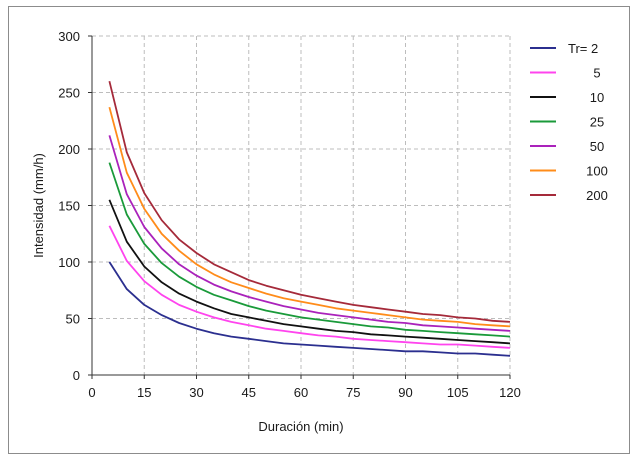  I want to click on x-tick-label: 75, so click(353, 392).